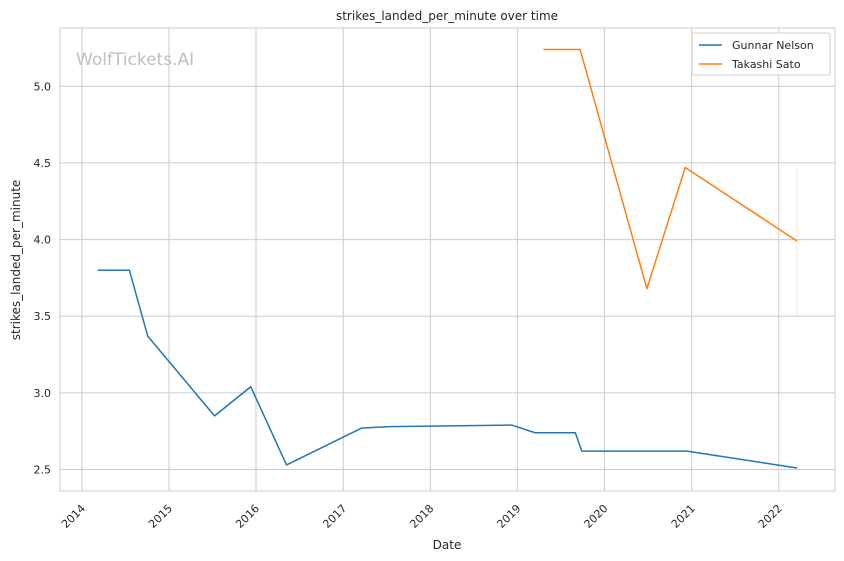 The height and width of the screenshot is (561, 844). What do you see at coordinates (670, 169) in the screenshot?
I see `series-line-takashi-sato` at bounding box center [670, 169].